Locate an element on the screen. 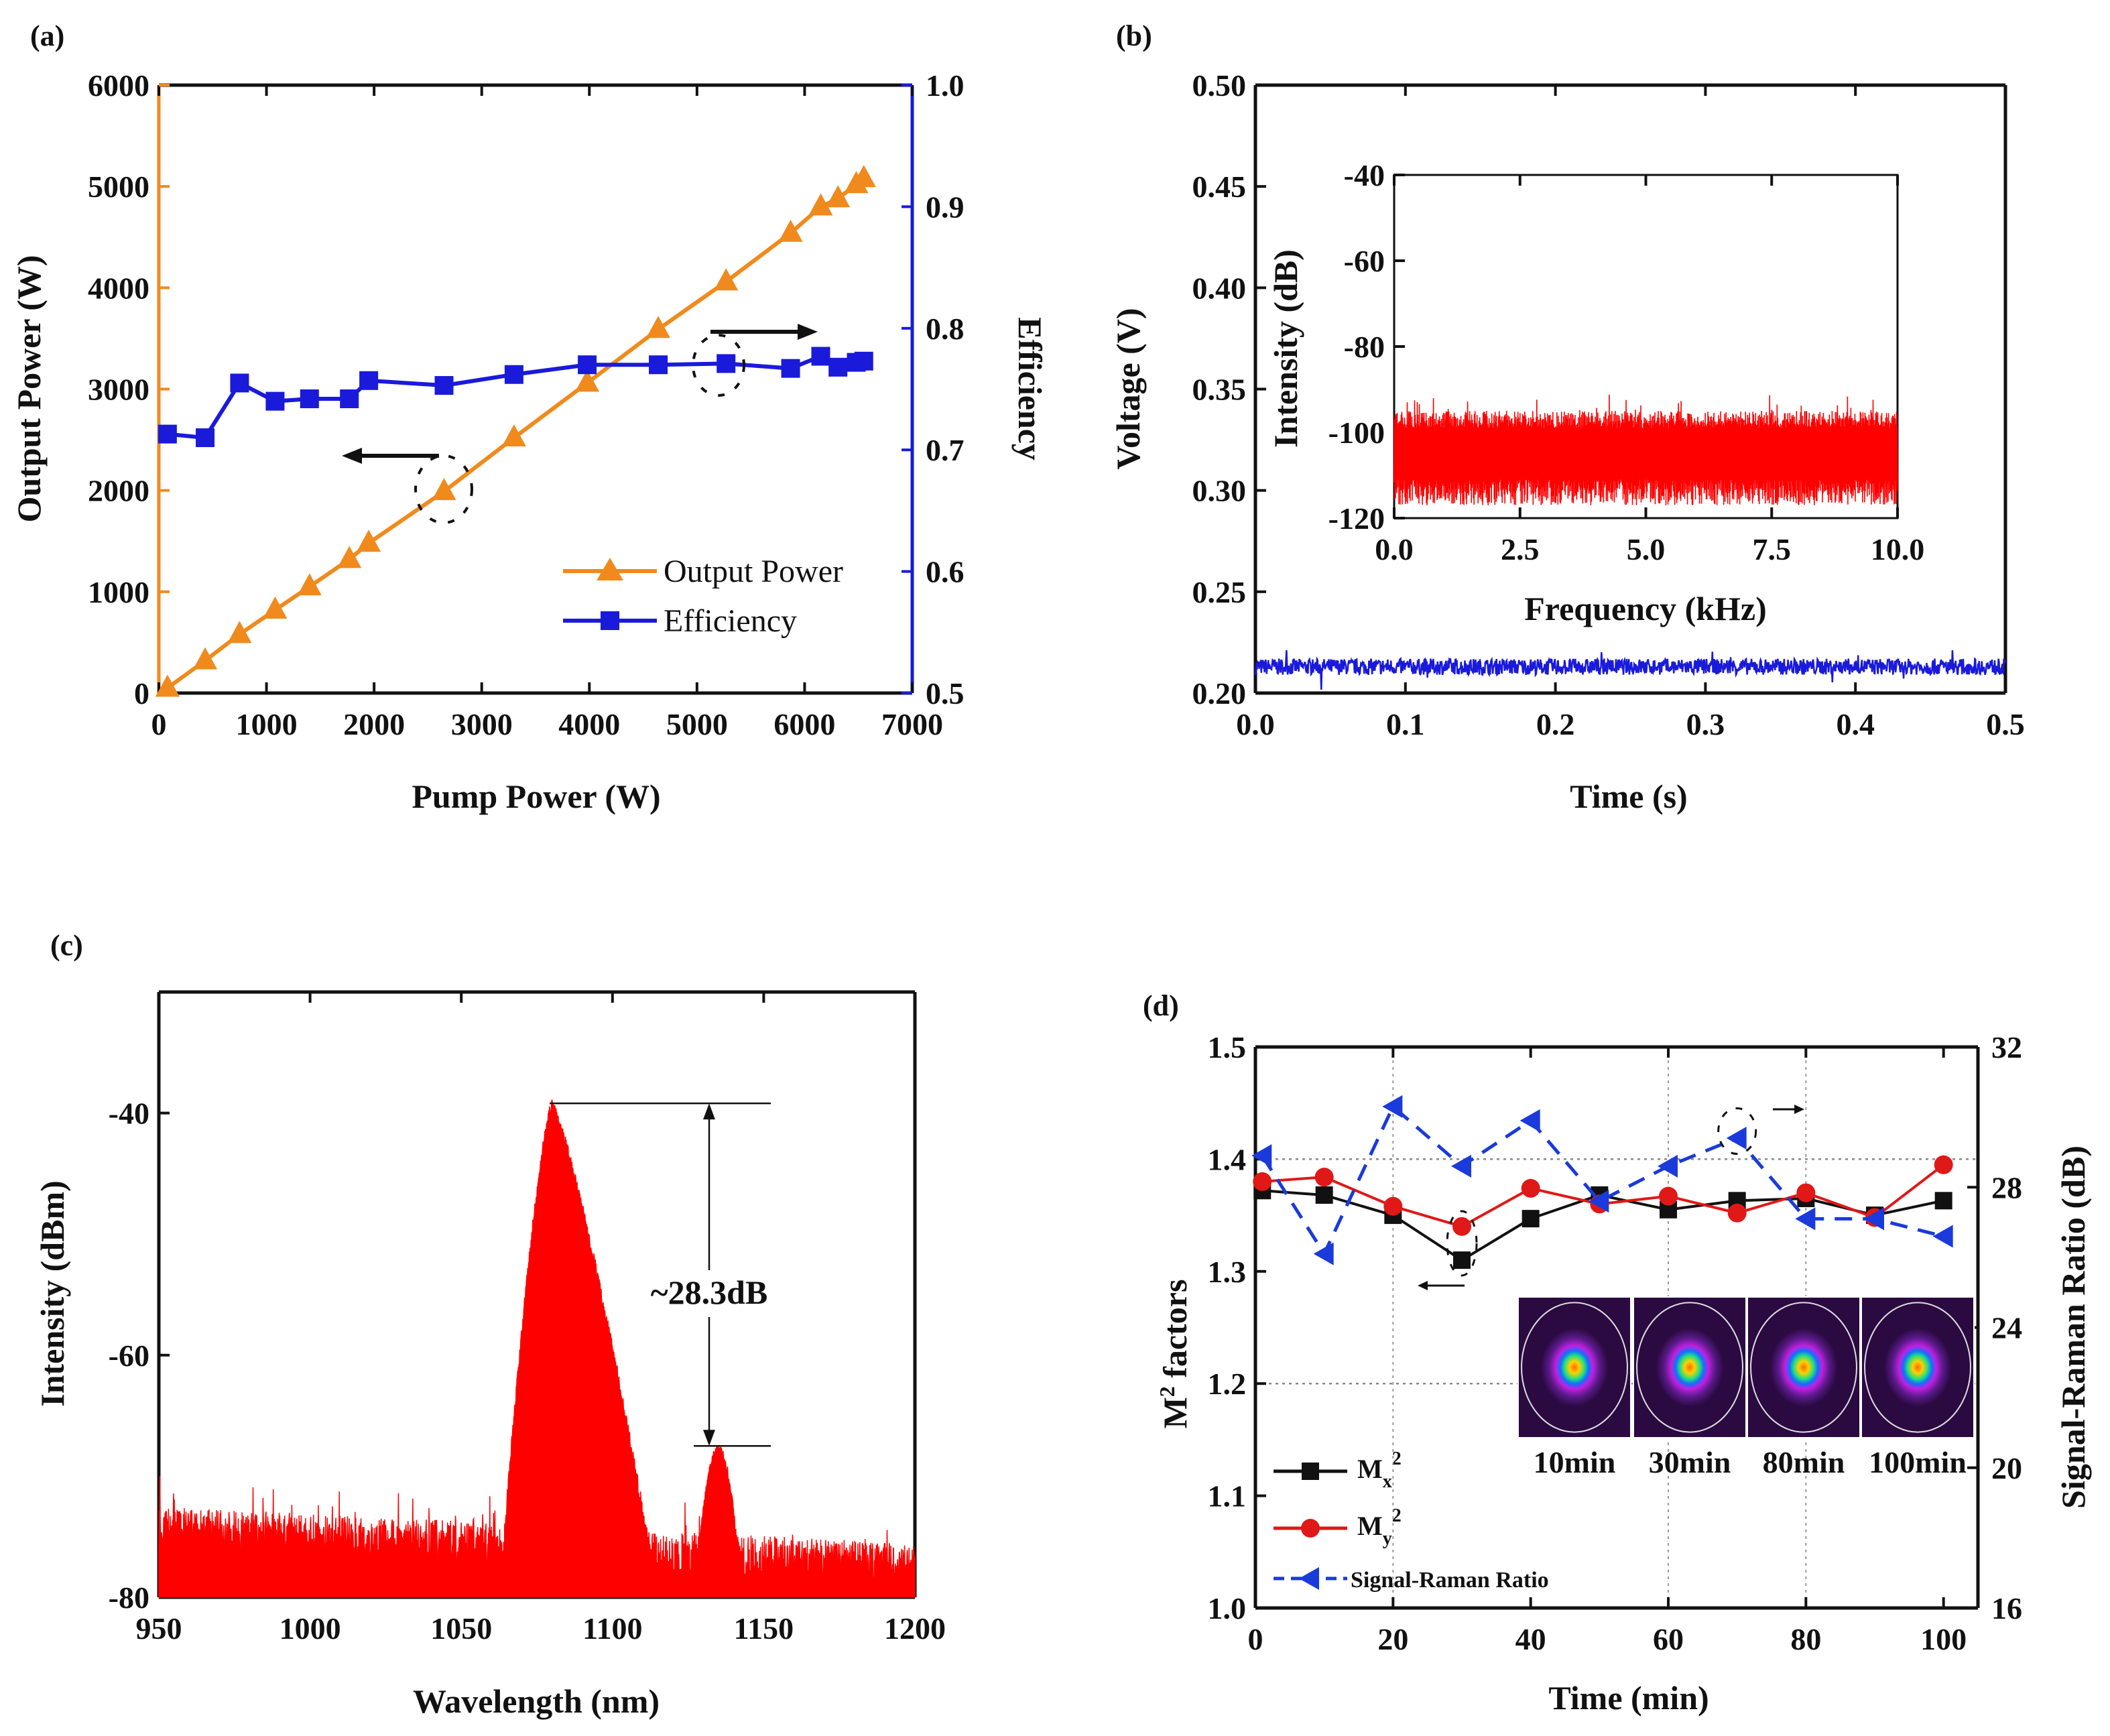  panel-a-xtick-label: 6000 is located at coordinates (804, 724).